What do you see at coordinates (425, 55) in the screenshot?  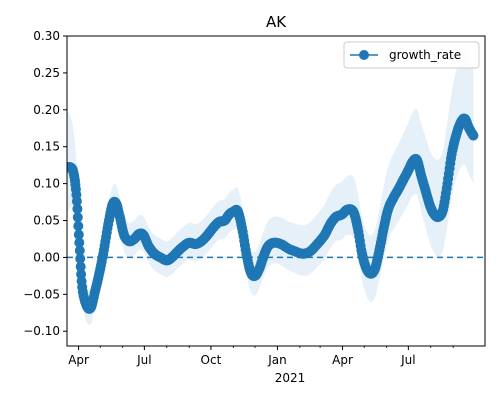 I see `legend-label: growth_rate` at bounding box center [425, 55].